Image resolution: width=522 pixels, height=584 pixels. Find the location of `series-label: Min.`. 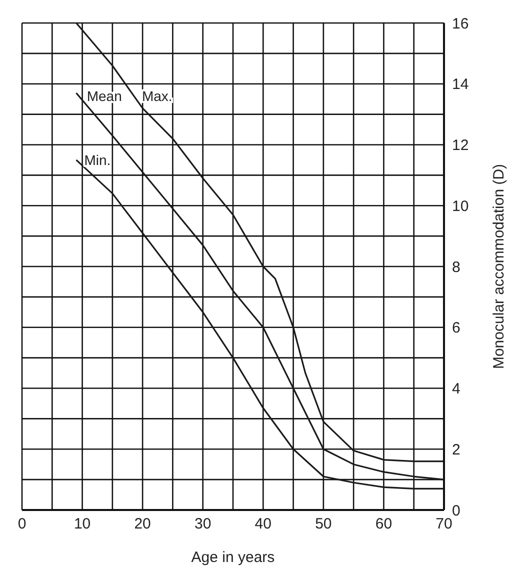

series-label: Min. is located at coordinates (97, 160).